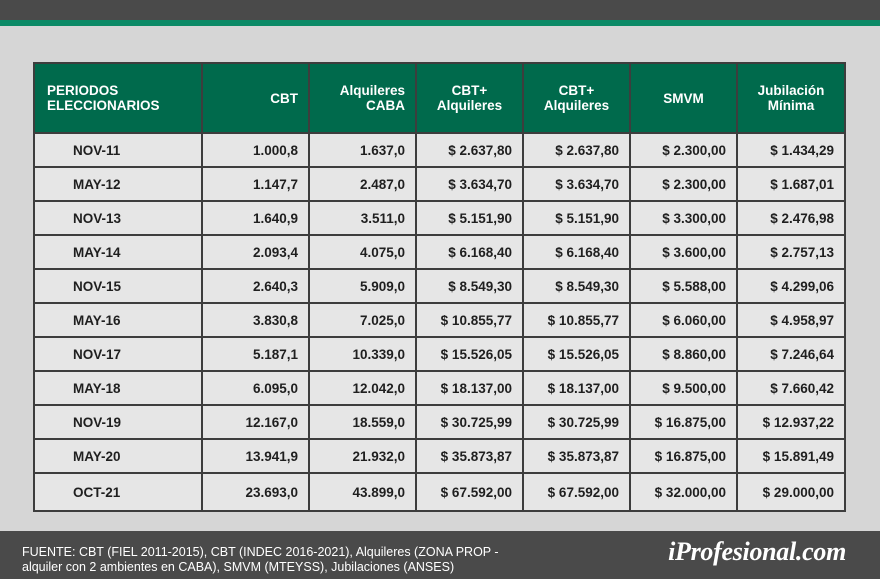 The height and width of the screenshot is (579, 880). Describe the element at coordinates (363, 251) in the screenshot. I see `value-cell: 4.075,0` at that location.